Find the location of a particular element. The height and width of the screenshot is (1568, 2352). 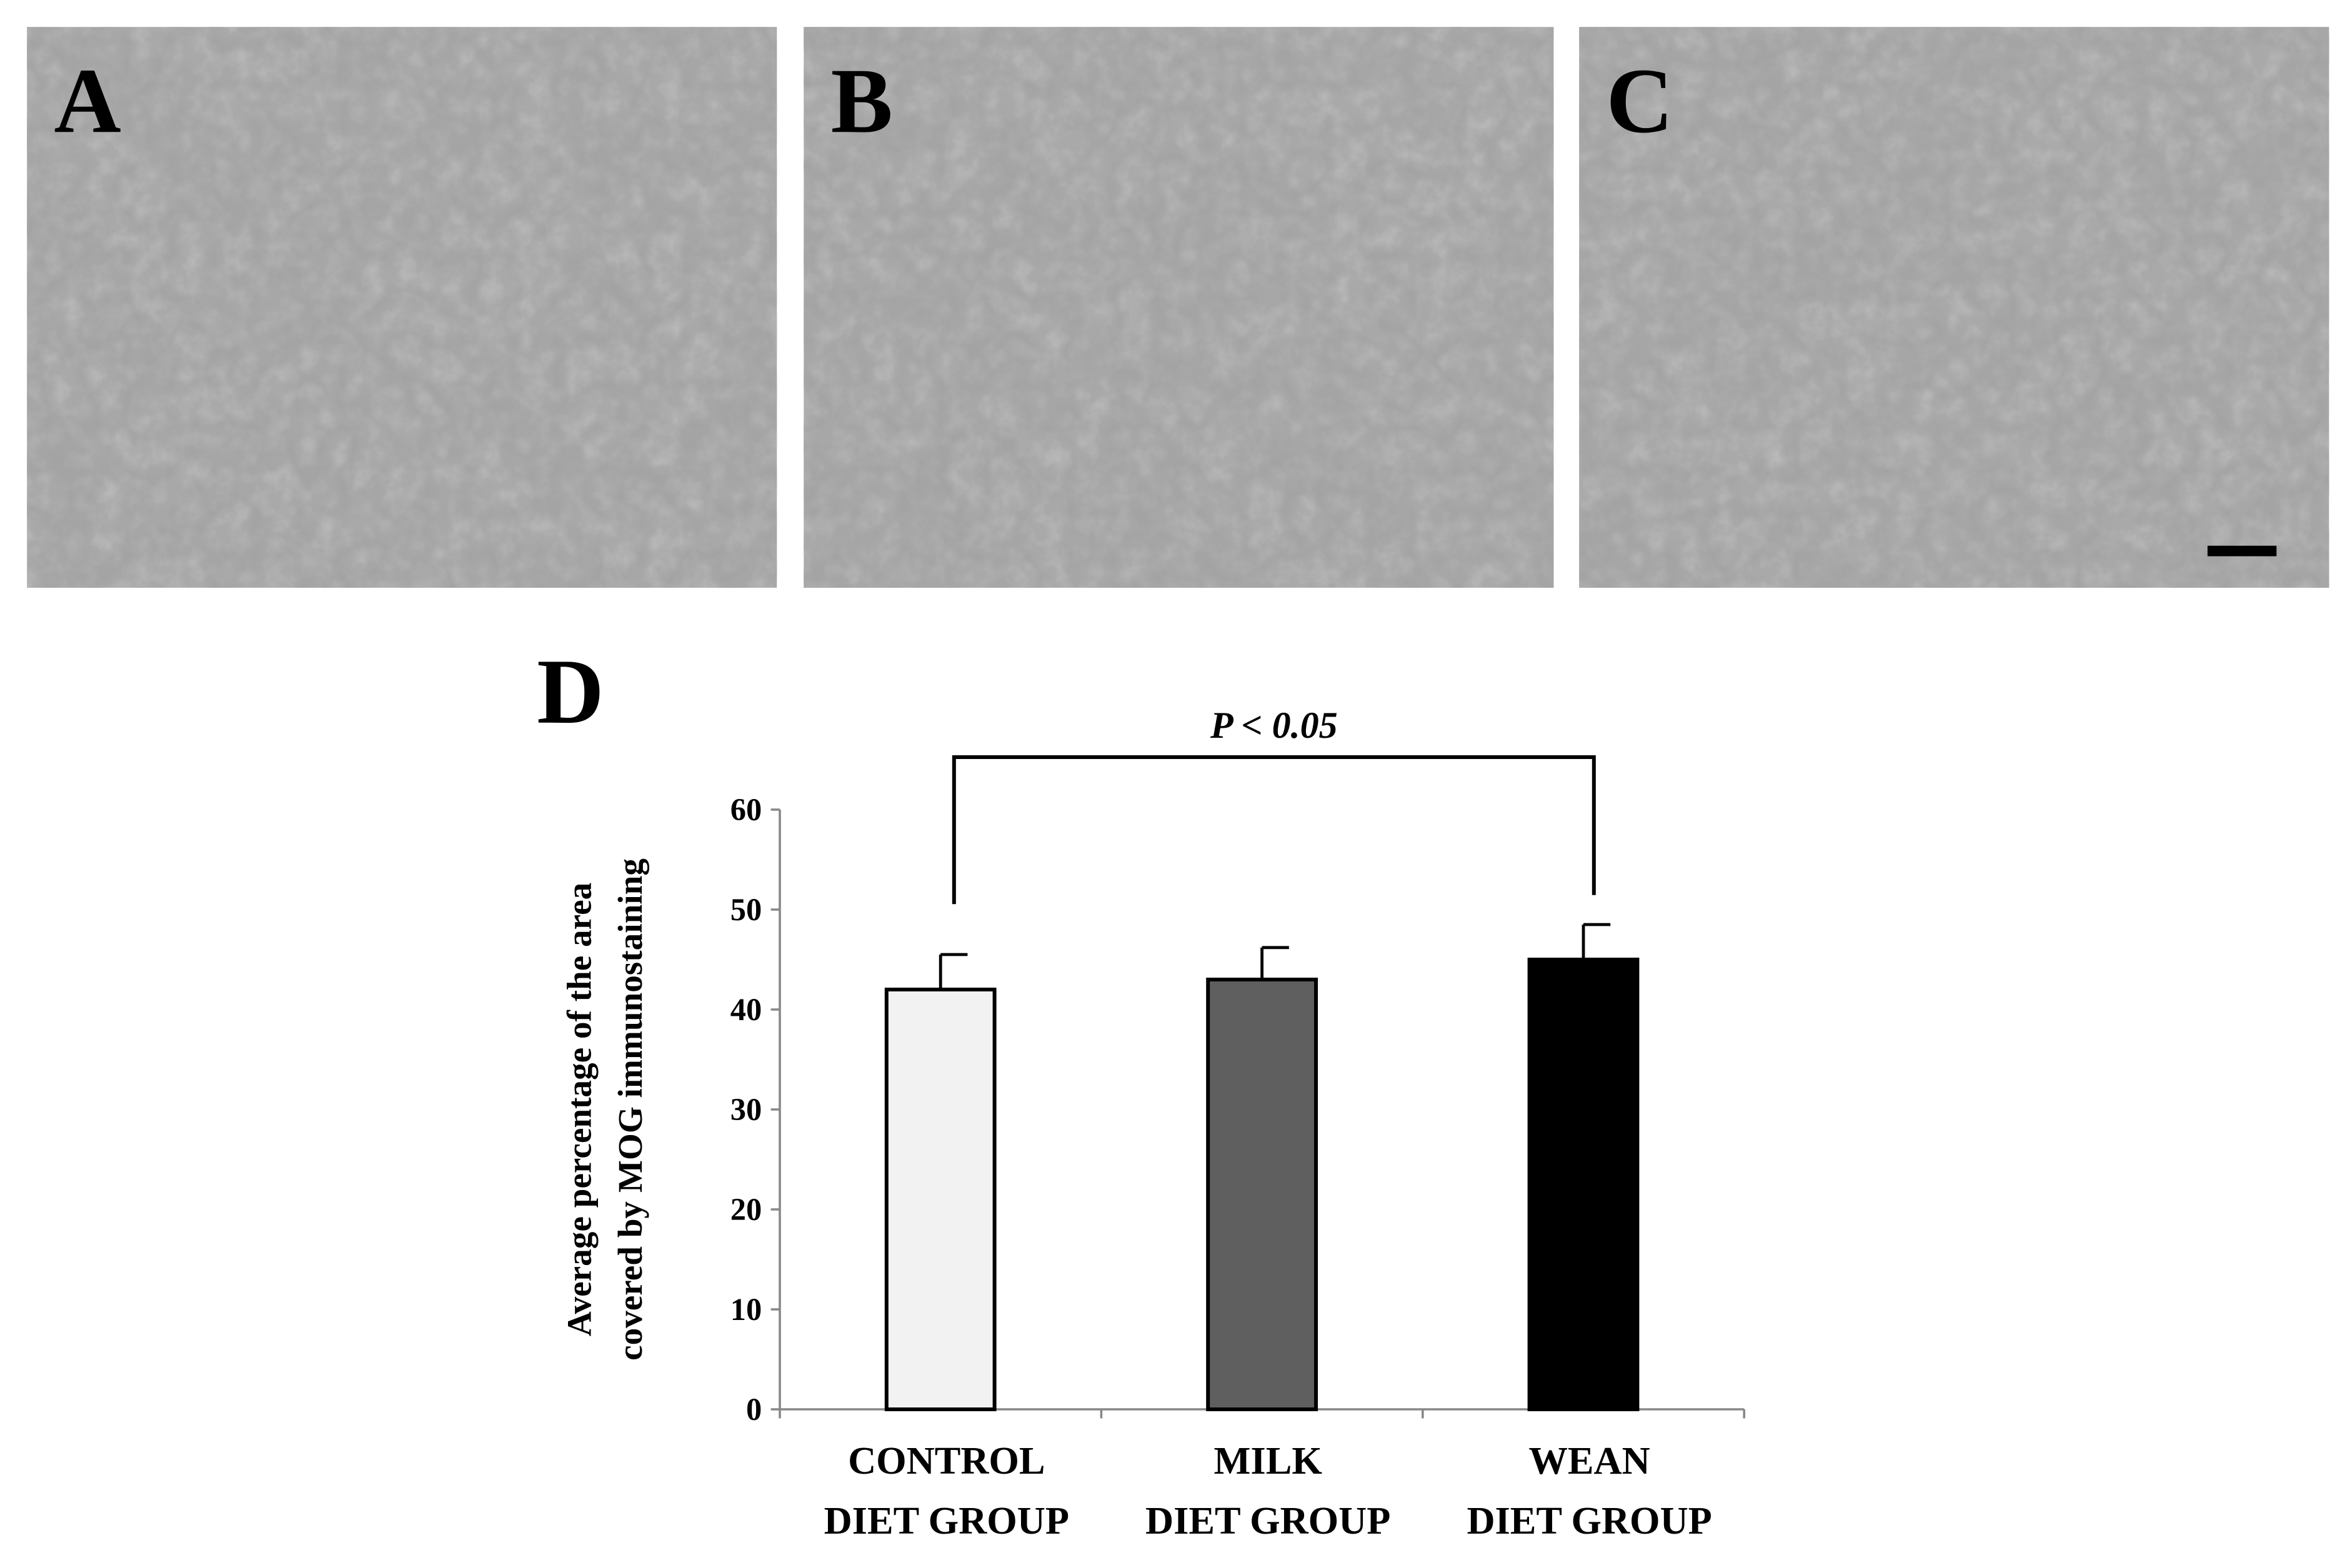

y-tick-label: 40 is located at coordinates (746, 1009).